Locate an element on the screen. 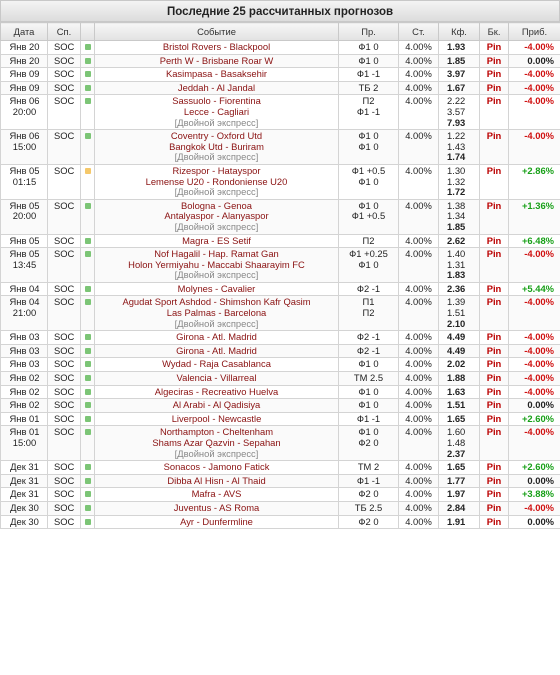 The height and width of the screenshot is (675, 560). event-link: Liverpool - Newcastle is located at coordinates (216, 418).